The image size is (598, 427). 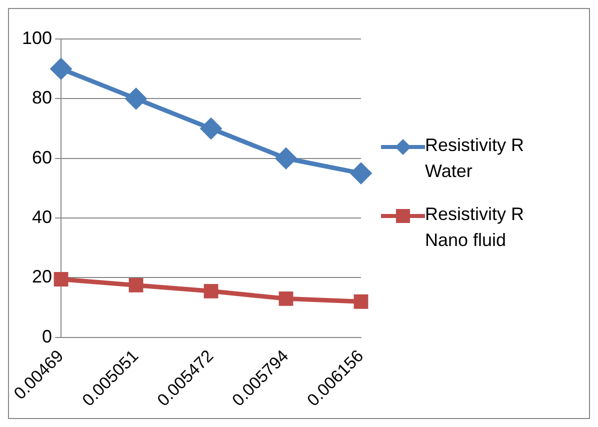 I want to click on y-tick-label: 60, so click(x=42, y=157).